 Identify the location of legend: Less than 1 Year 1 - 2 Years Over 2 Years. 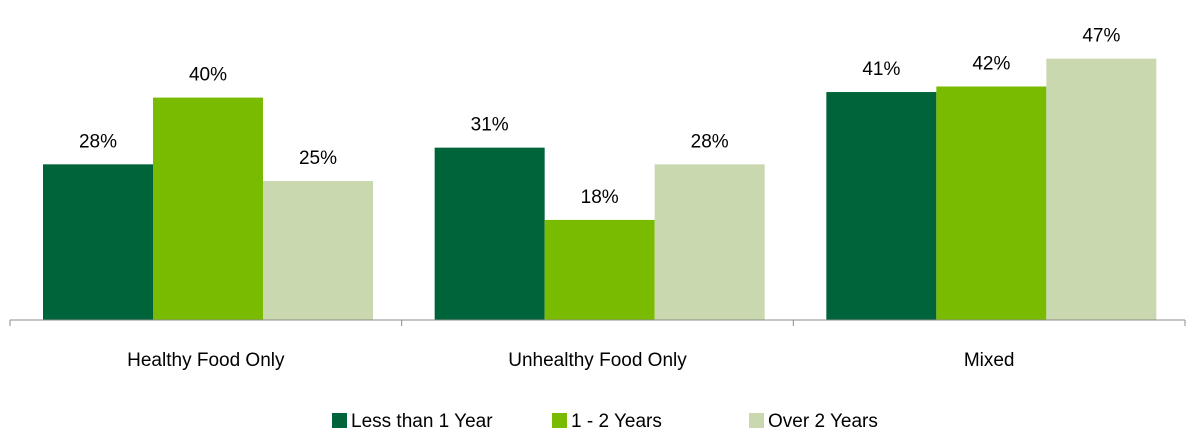
(605, 421).